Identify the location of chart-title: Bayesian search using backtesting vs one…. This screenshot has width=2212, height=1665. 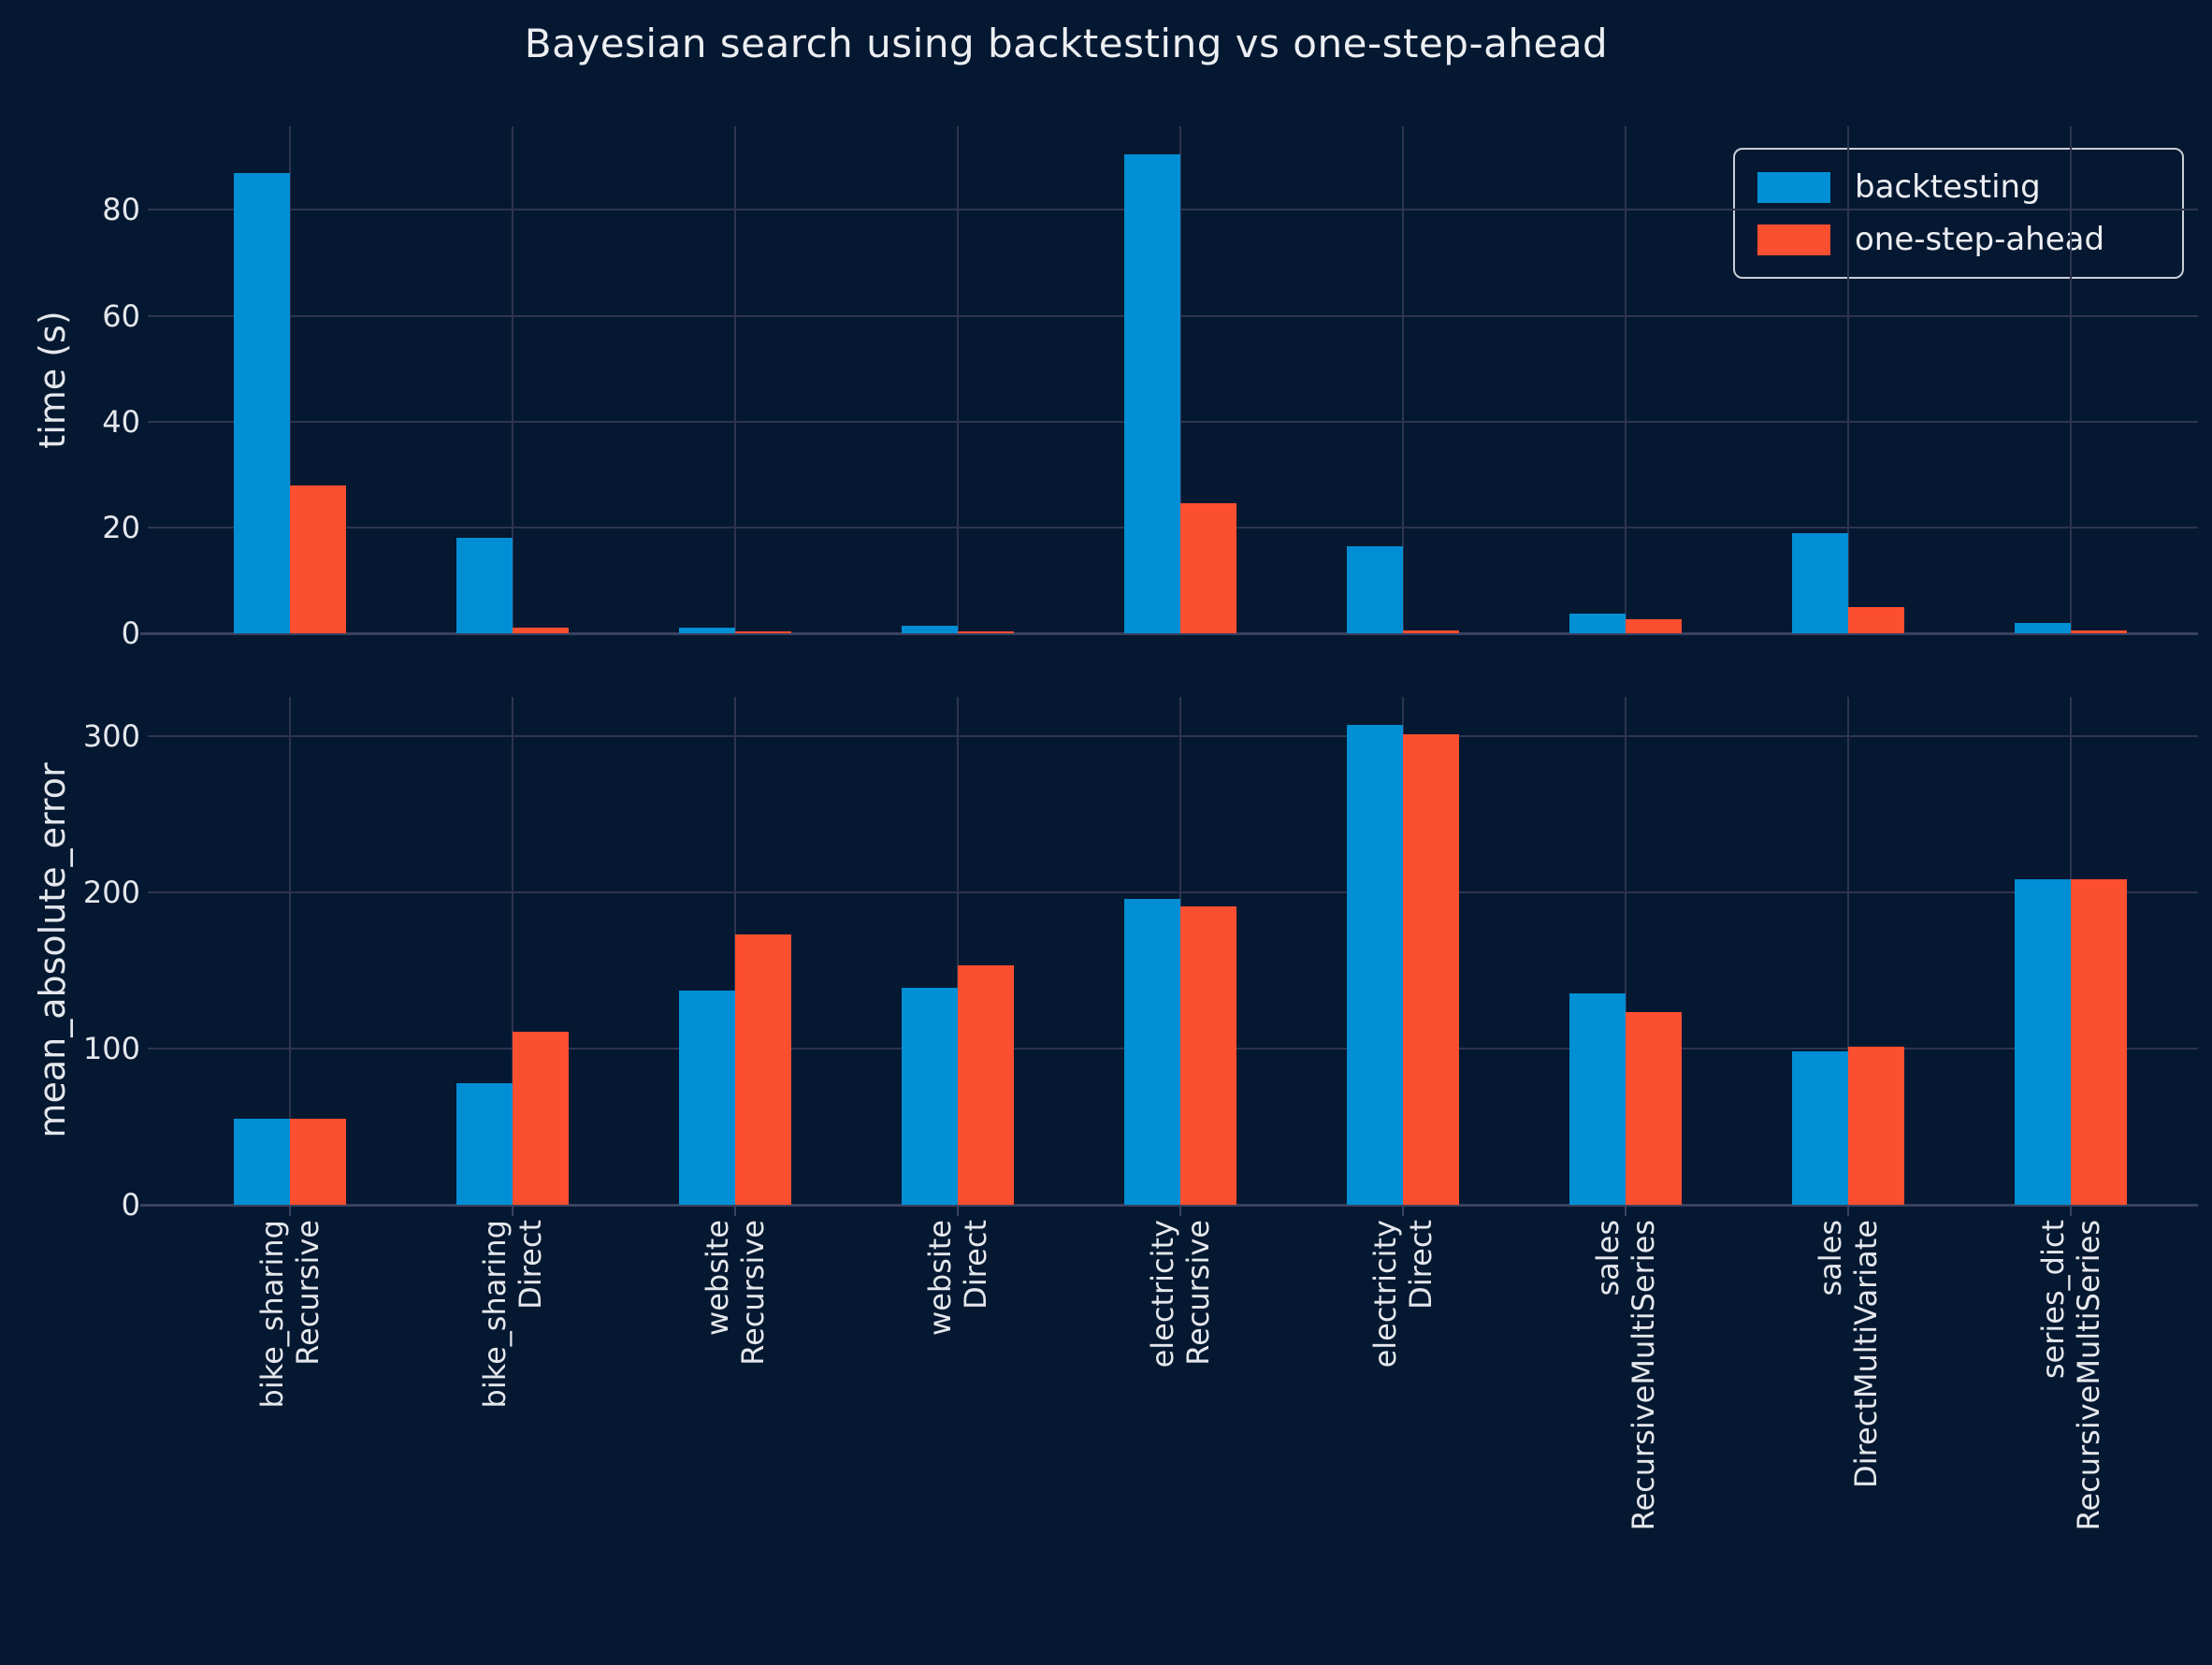
(1067, 44).